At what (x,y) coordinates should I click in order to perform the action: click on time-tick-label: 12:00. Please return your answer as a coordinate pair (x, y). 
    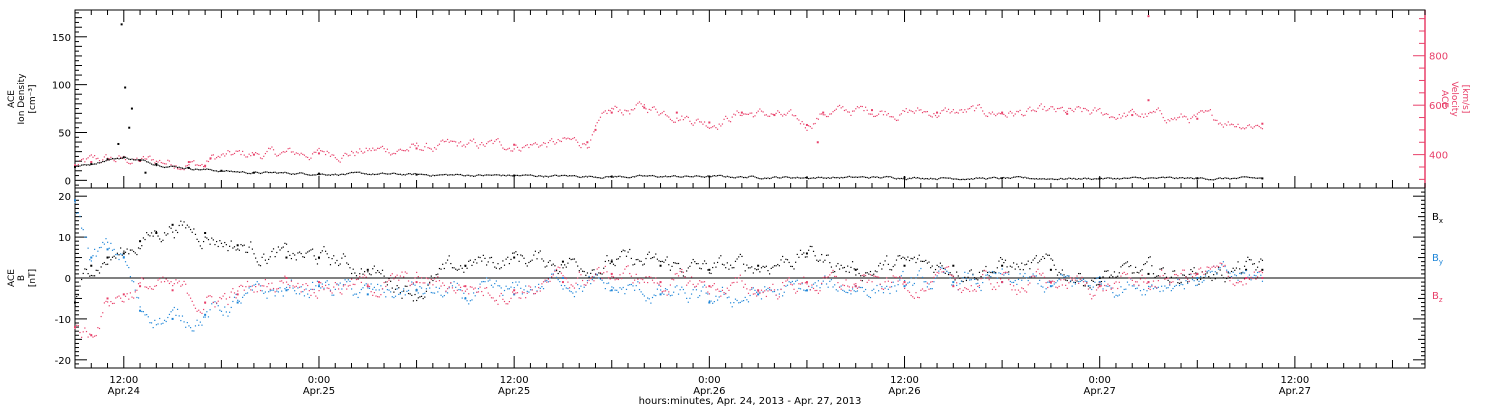
    Looking at the image, I should click on (1294, 380).